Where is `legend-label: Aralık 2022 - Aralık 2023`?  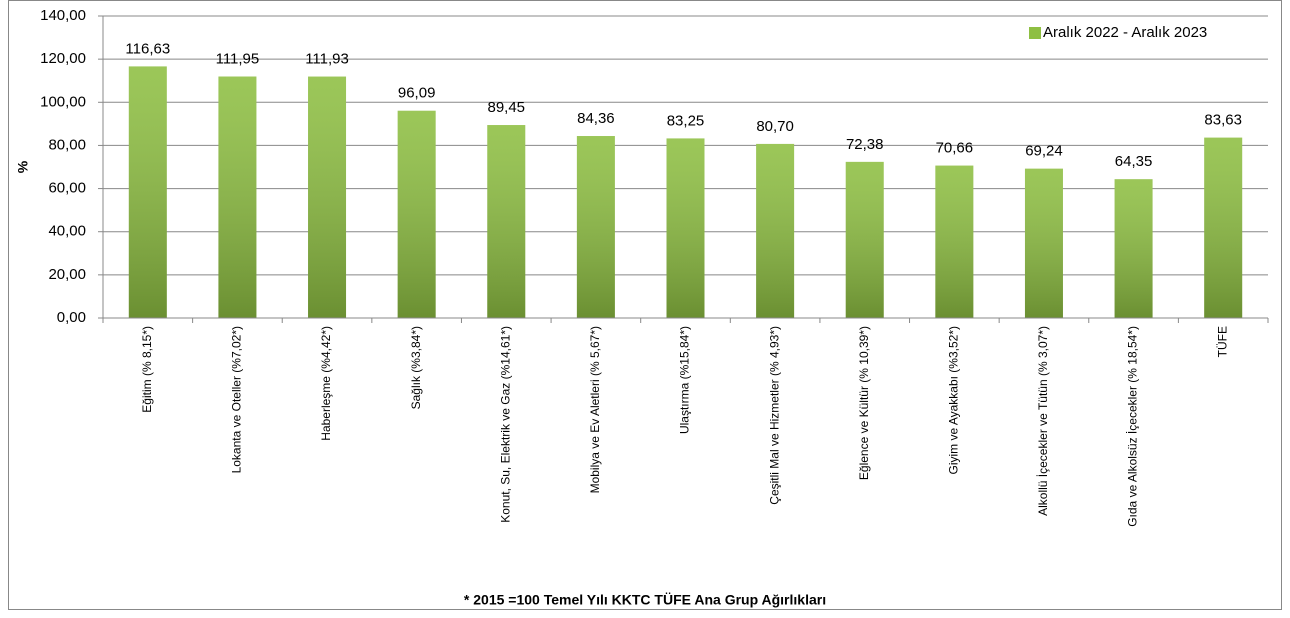
legend-label: Aralık 2022 - Aralık 2023 is located at coordinates (1125, 32).